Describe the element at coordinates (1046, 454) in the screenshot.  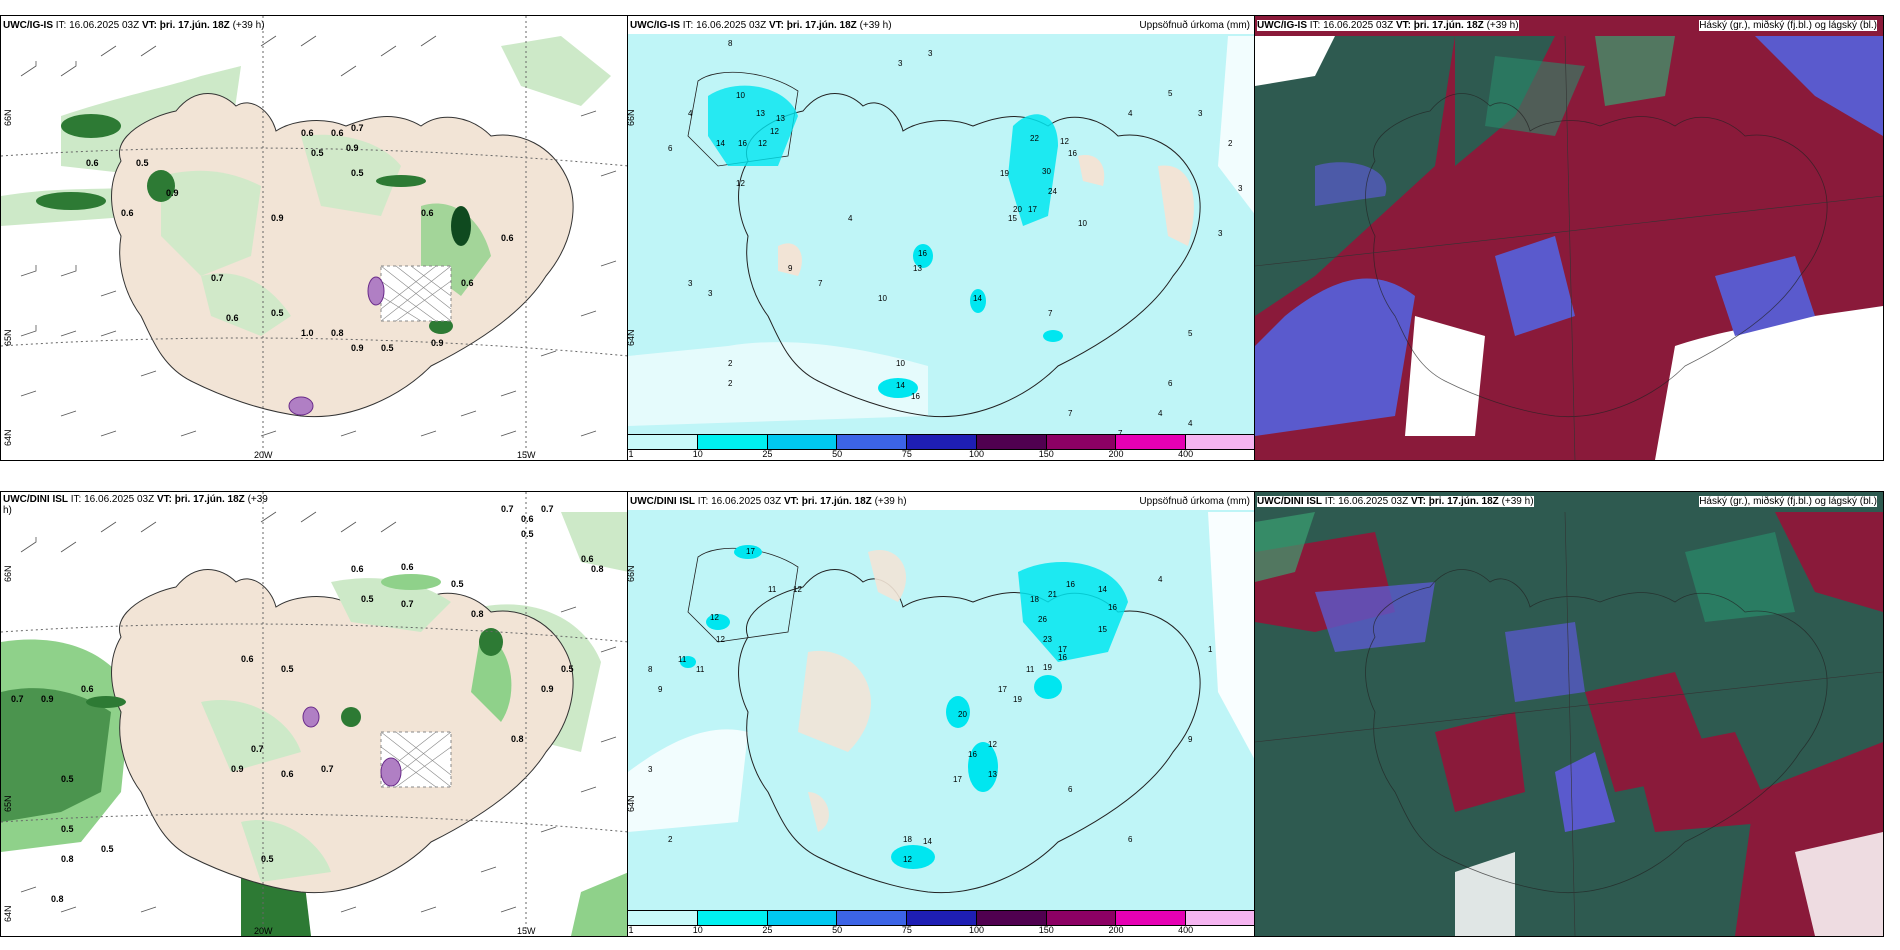
I see `colorbar-label: 150` at that location.